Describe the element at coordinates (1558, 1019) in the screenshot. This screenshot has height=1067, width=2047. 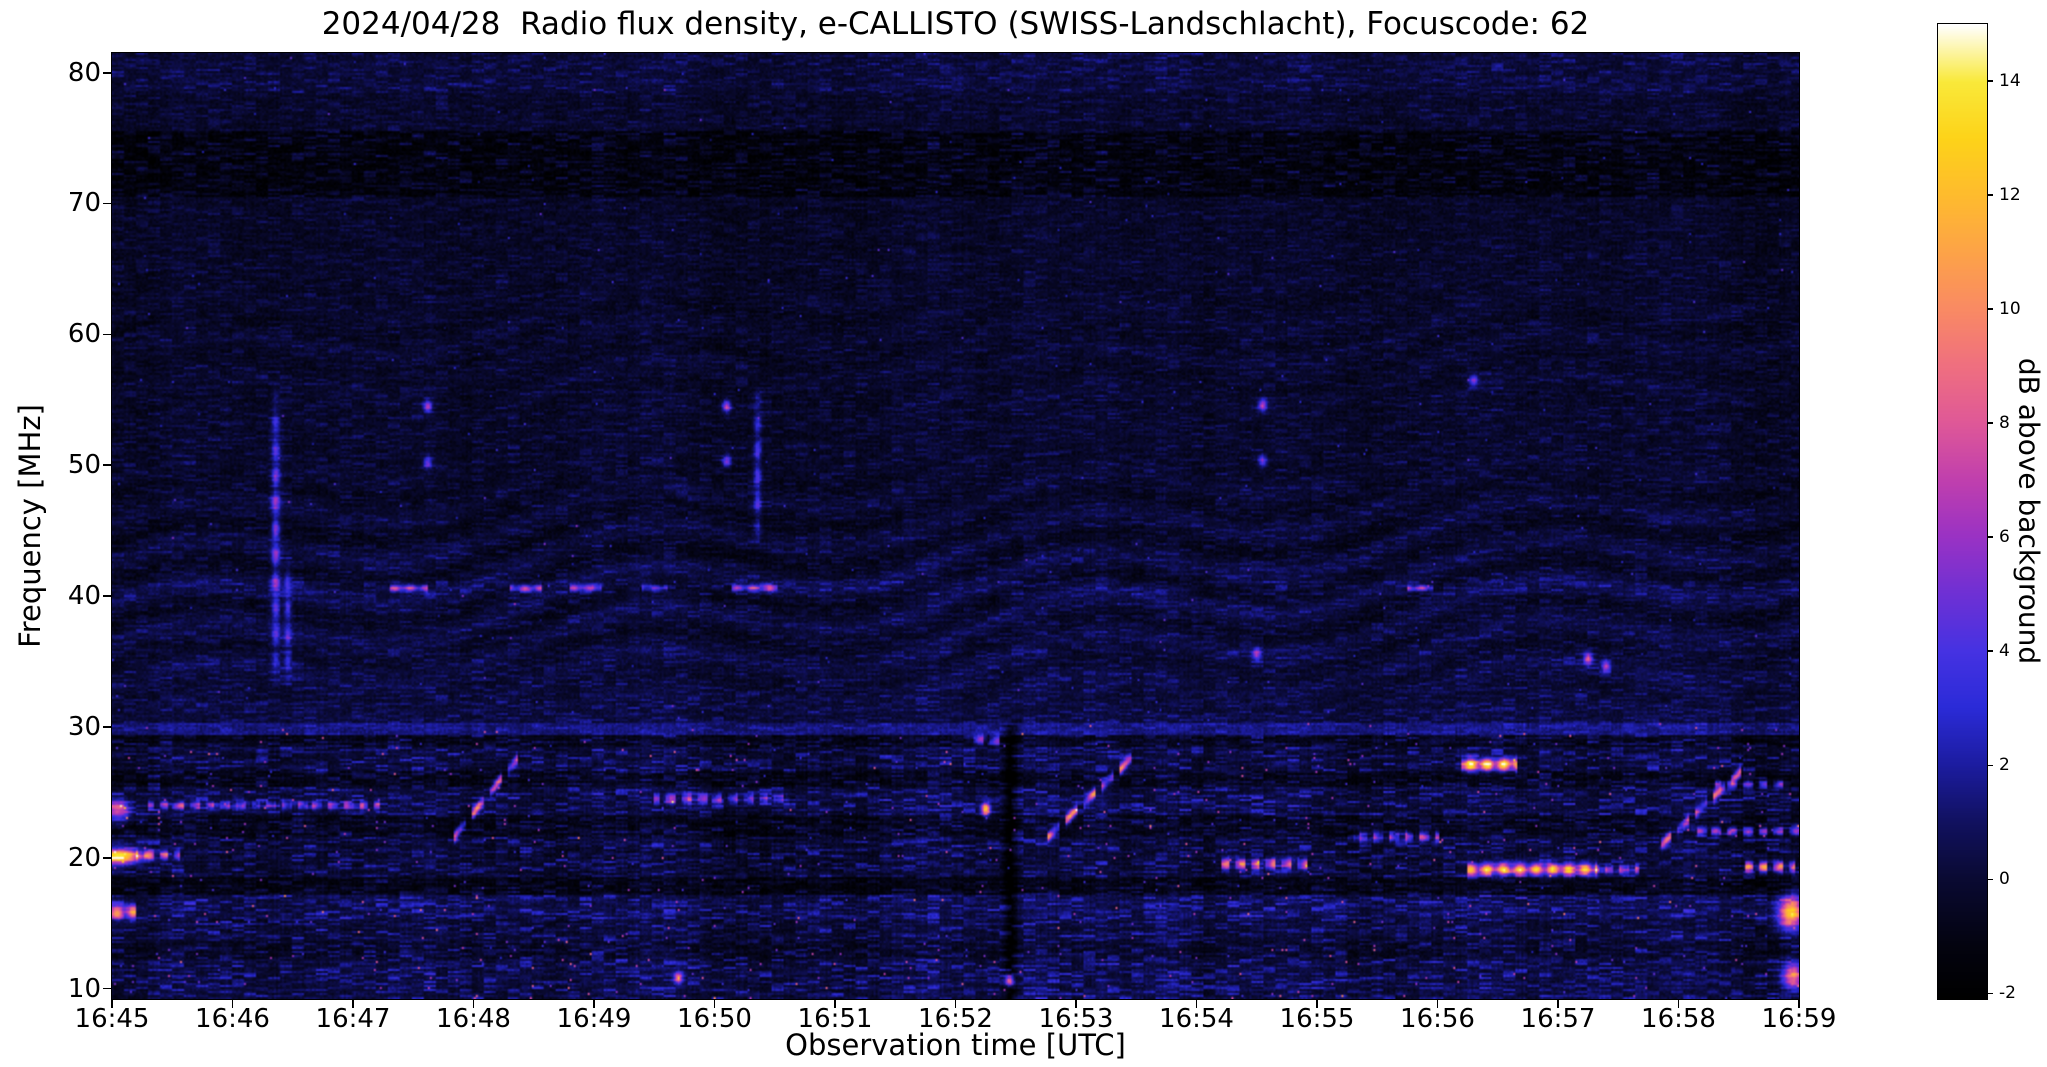
I see `x-tick-label: 16:57` at that location.